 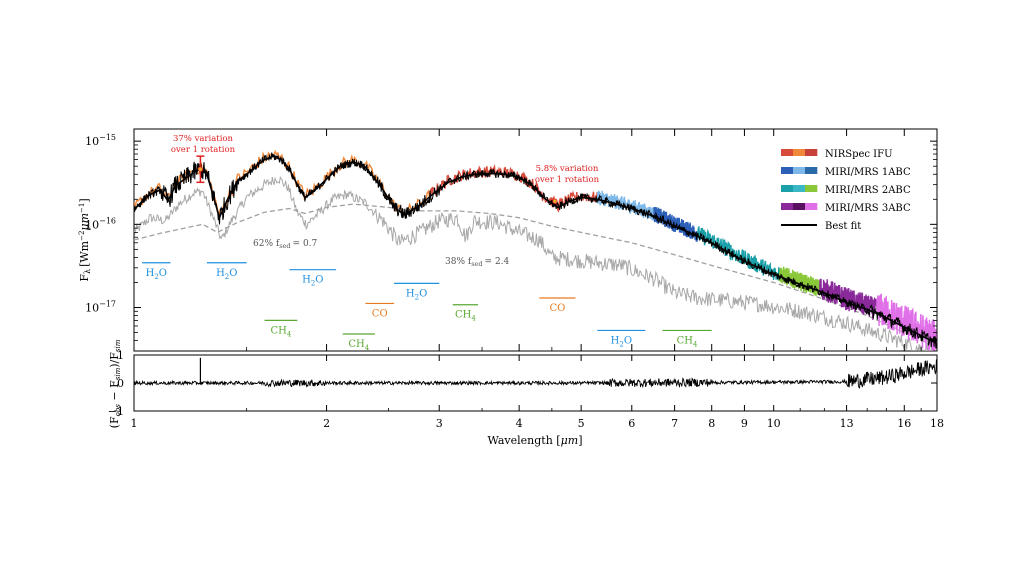 I want to click on variation-annotation-2-line1: 5.8% variation, so click(x=567, y=169).